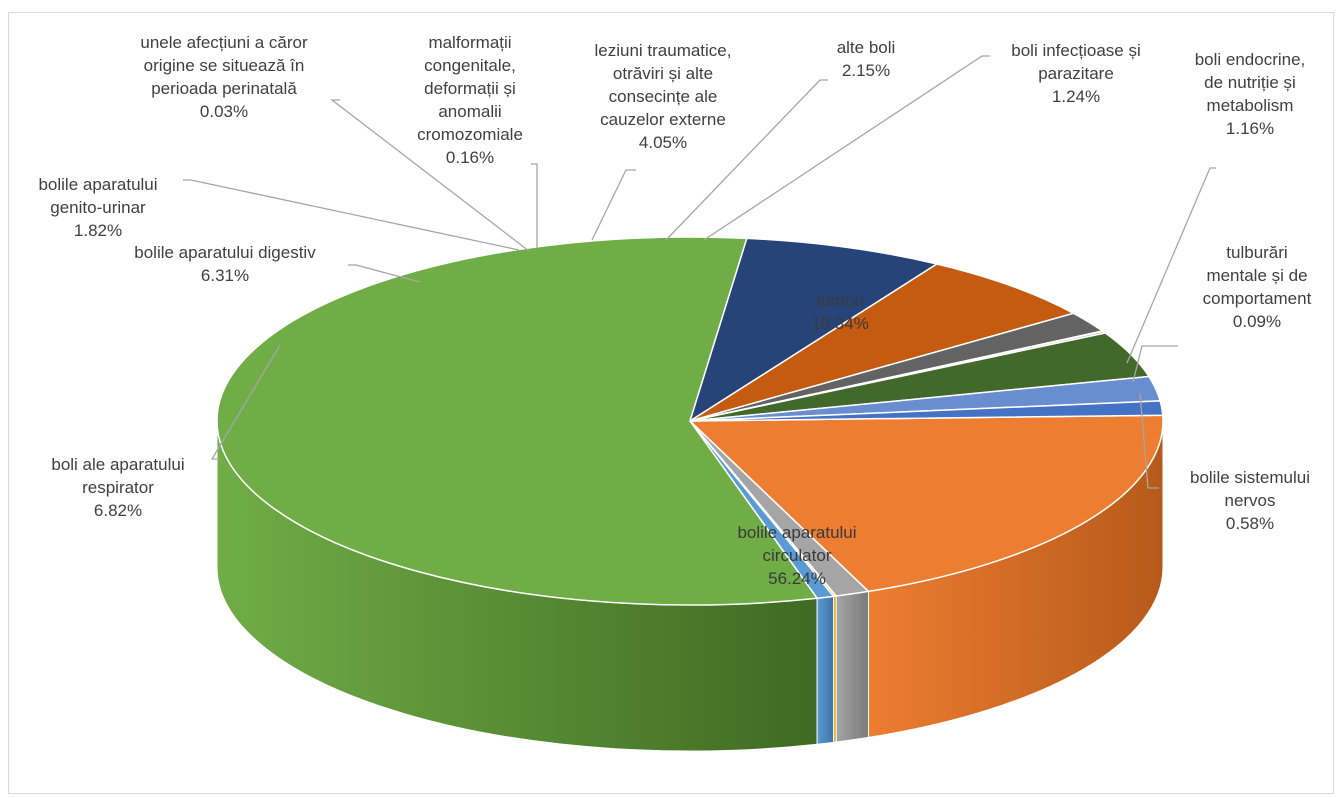 The height and width of the screenshot is (798, 1343). Describe the element at coordinates (1250, 500) in the screenshot. I see `slice-label-3: bolile sistemului nervos 0.58%` at that location.